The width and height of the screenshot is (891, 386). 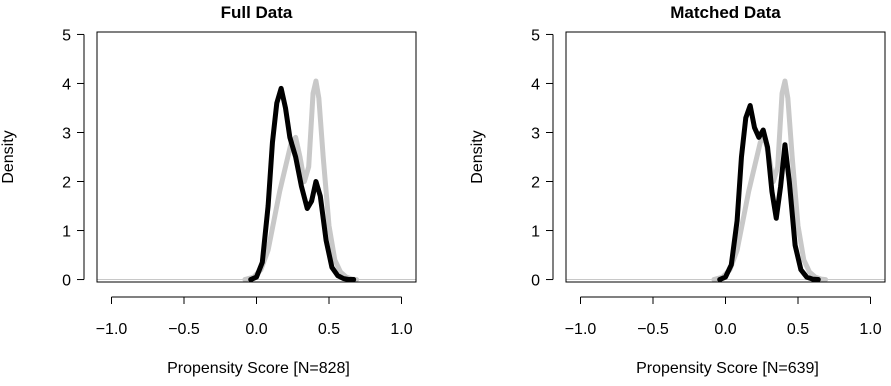 I want to click on x-axis-label: Propensity Score [N=828], so click(x=258, y=368).